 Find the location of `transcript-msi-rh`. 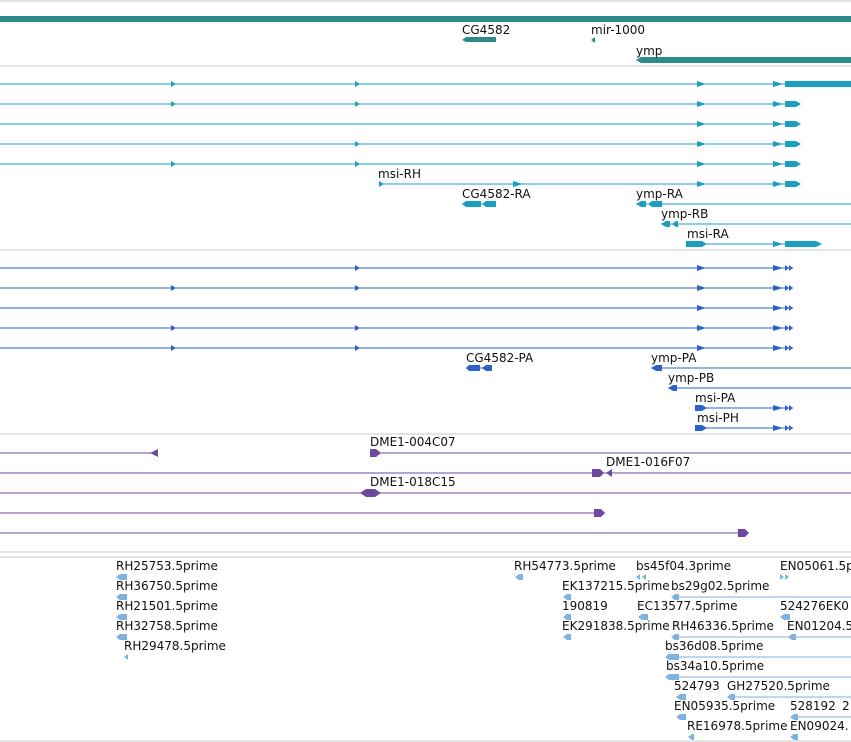

transcript-msi-rh is located at coordinates (590, 184).